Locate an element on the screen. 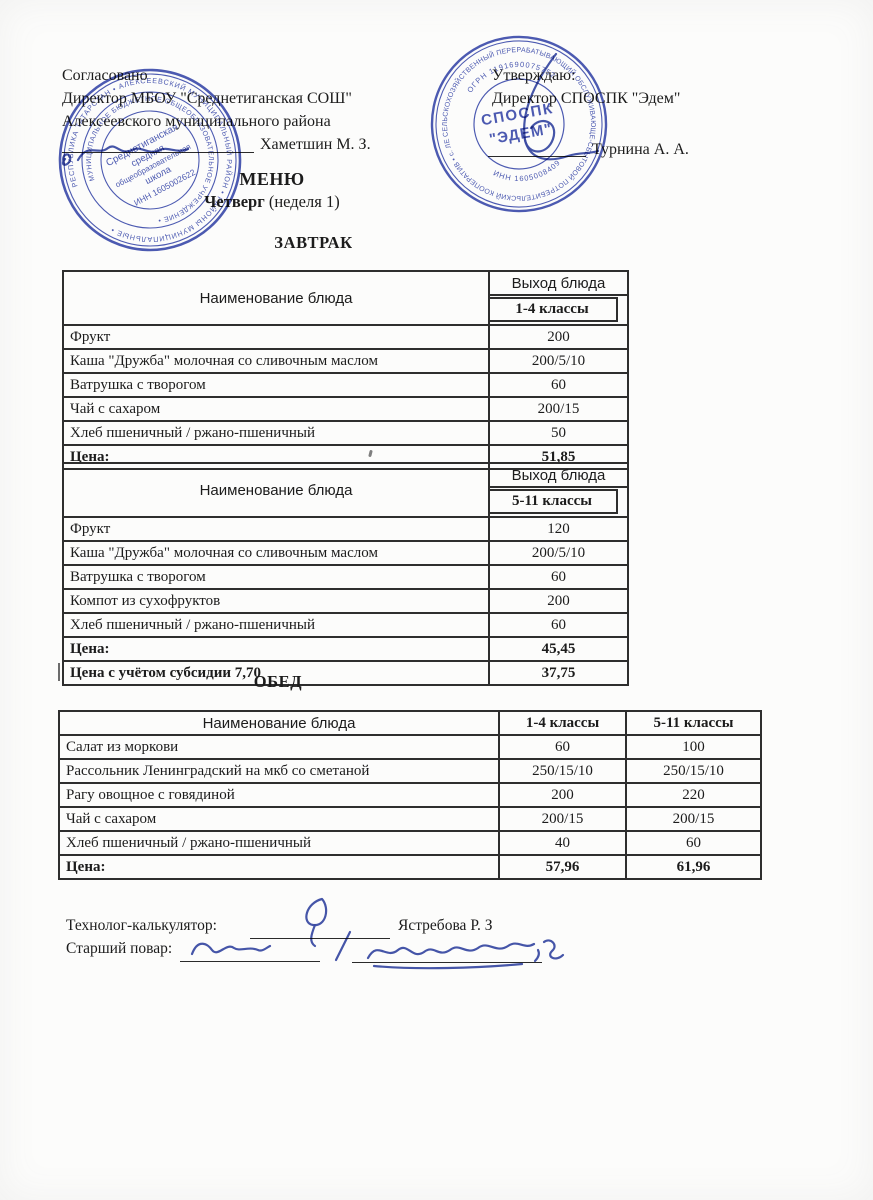 The width and height of the screenshot is (873, 1200). dish-output: 50 is located at coordinates (558, 433).